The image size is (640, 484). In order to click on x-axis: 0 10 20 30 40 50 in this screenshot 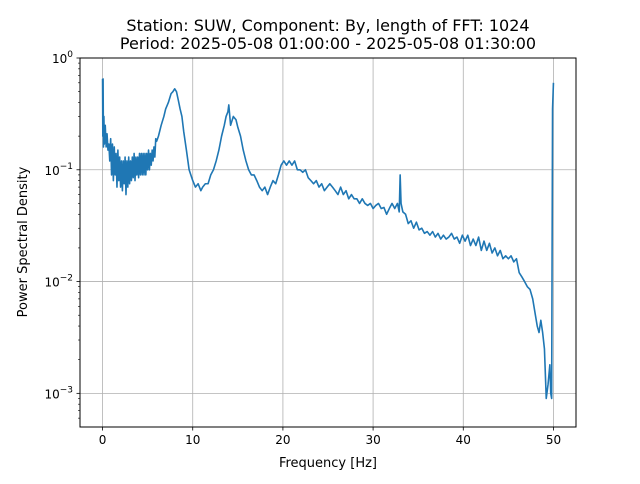, I will do `click(330, 437)`.